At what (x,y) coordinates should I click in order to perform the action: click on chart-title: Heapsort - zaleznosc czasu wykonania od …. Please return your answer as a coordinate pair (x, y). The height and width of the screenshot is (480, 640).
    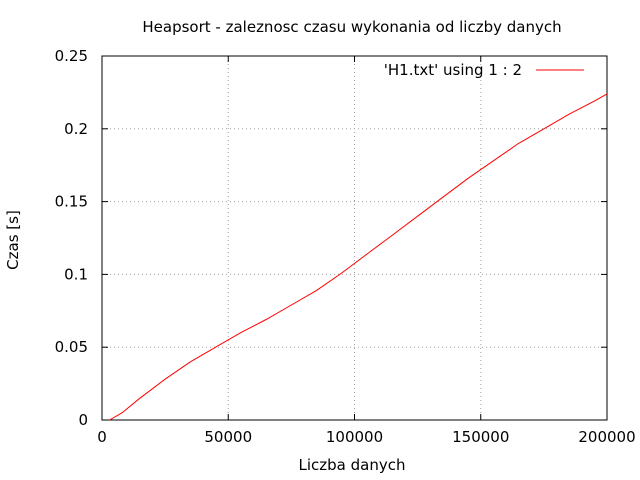
    Looking at the image, I should click on (351, 27).